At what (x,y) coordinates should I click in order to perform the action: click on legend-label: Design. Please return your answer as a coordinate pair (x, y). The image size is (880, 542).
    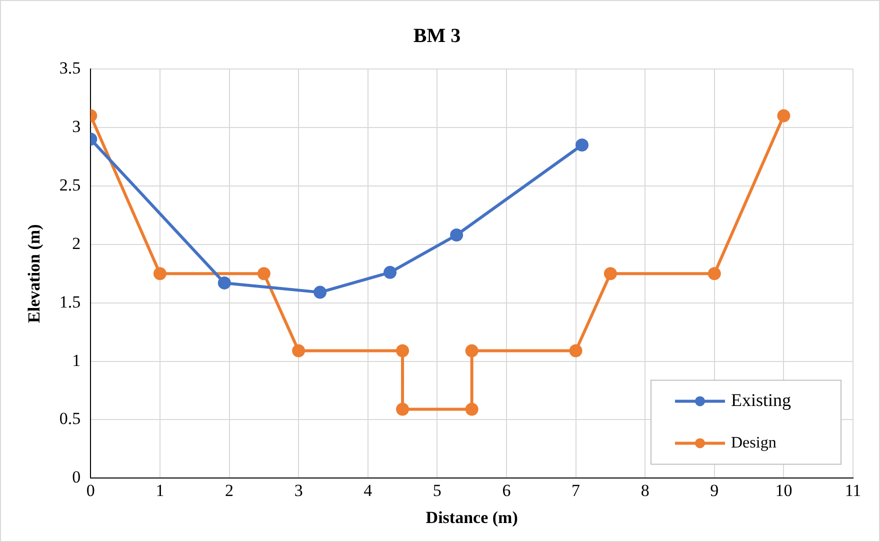
    Looking at the image, I should click on (753, 443).